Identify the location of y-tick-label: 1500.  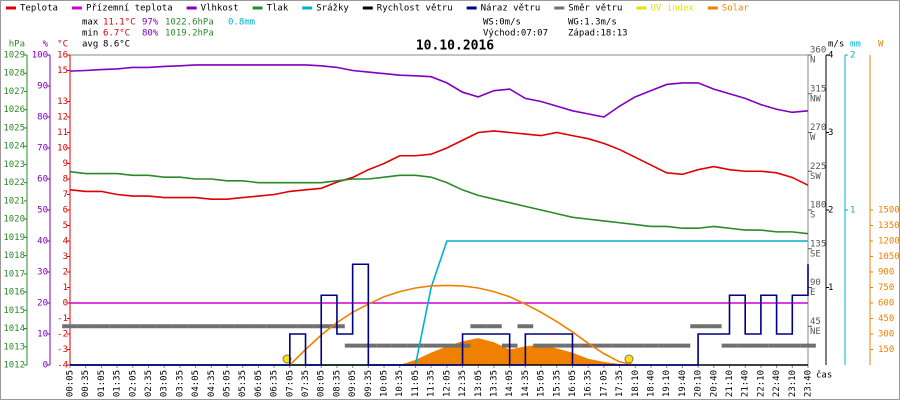
(889, 211).